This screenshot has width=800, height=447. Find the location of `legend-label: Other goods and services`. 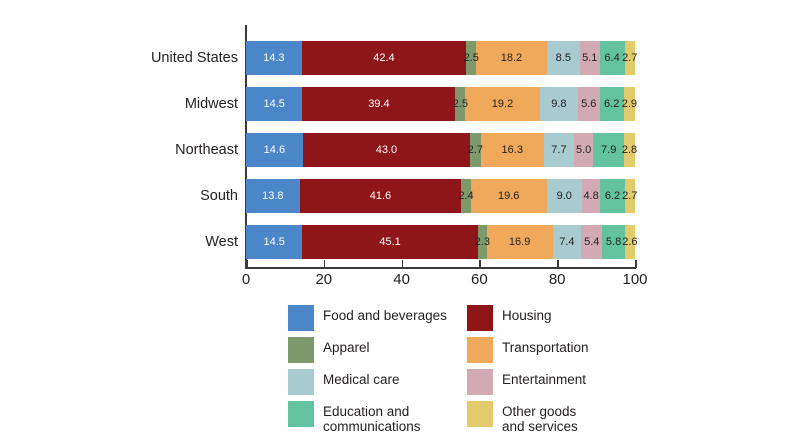

legend-label: Other goods and services is located at coordinates (540, 419).